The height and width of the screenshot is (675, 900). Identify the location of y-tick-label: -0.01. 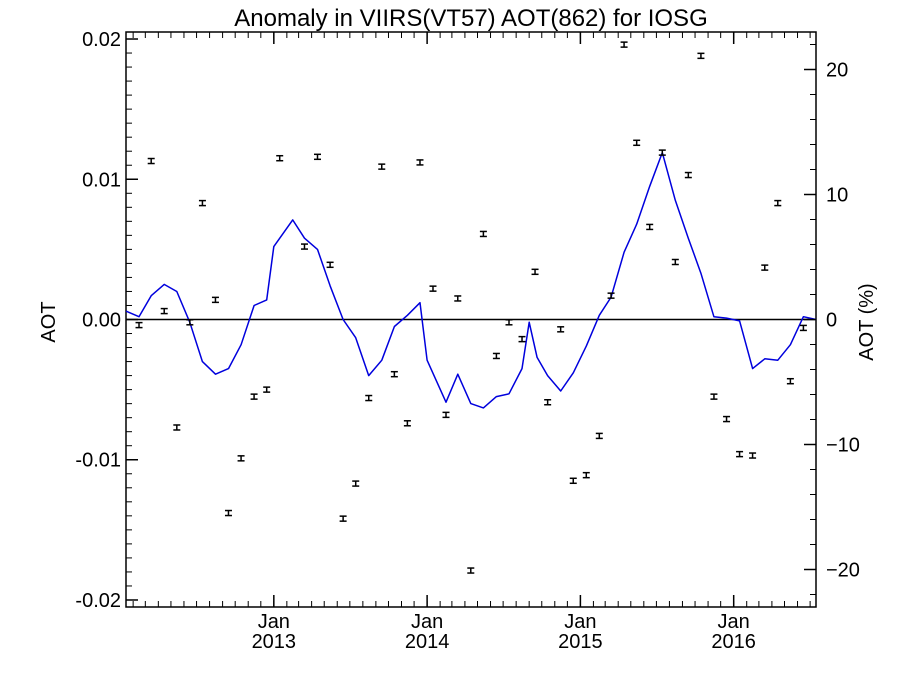
(98, 461).